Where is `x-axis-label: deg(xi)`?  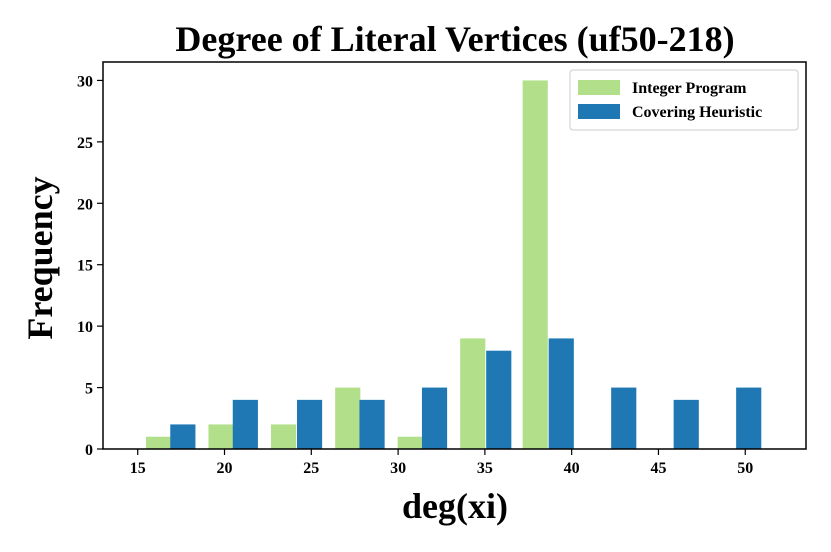 x-axis-label: deg(xi) is located at coordinates (455, 506).